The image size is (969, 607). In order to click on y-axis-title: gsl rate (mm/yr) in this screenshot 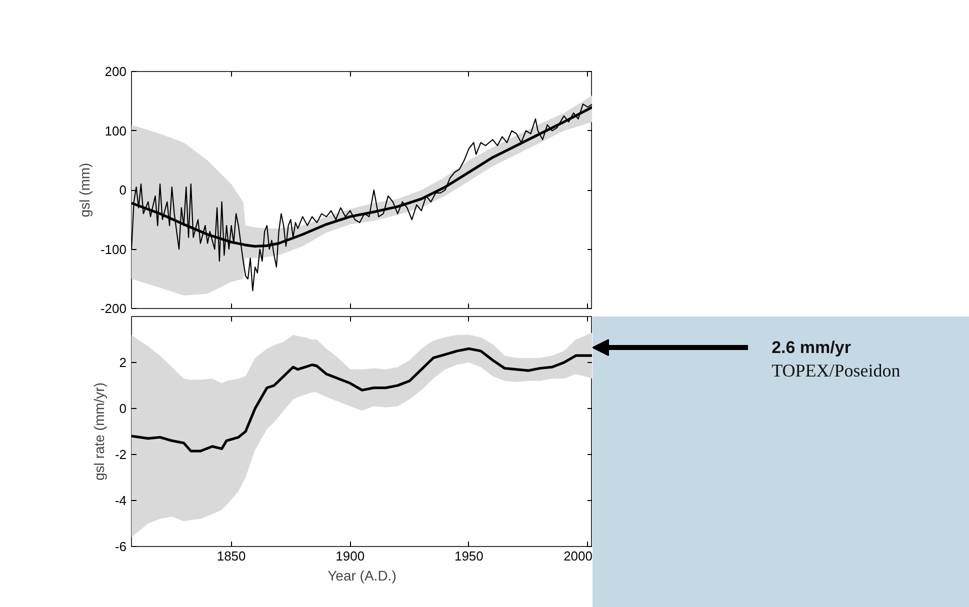, I will do `click(98, 431)`.